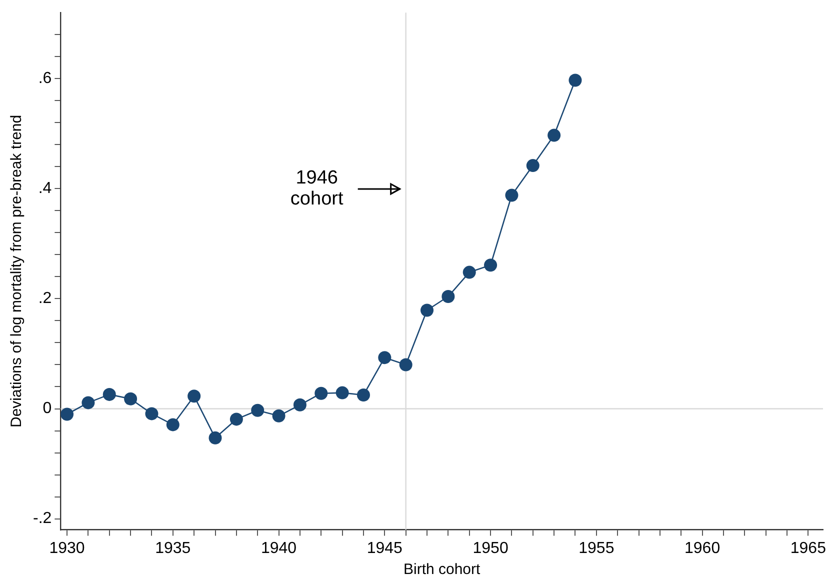  What do you see at coordinates (384, 548) in the screenshot?
I see `x-tick-label: 1945` at bounding box center [384, 548].